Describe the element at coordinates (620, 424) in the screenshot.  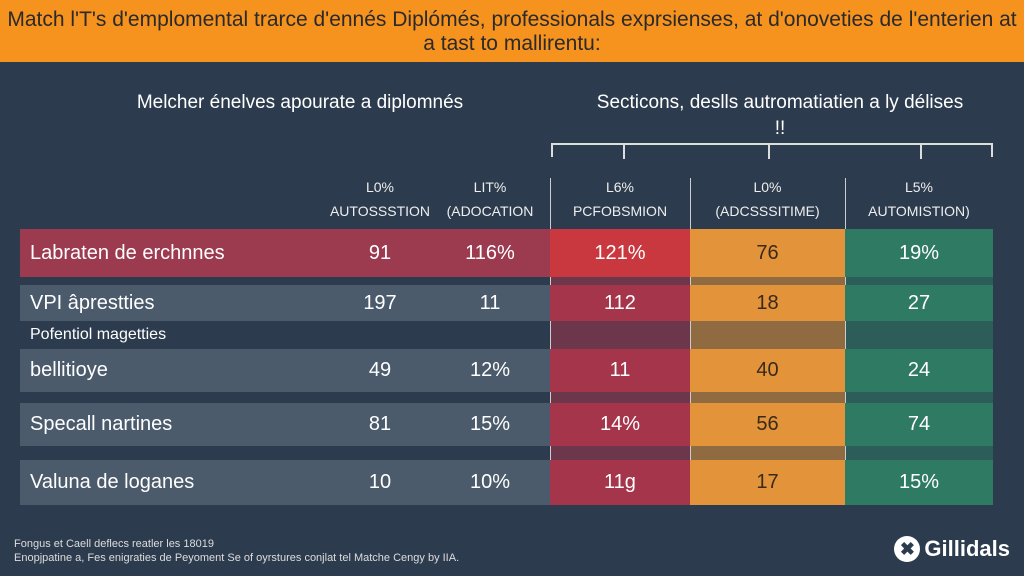
I see `table-cell: 14%` at that location.